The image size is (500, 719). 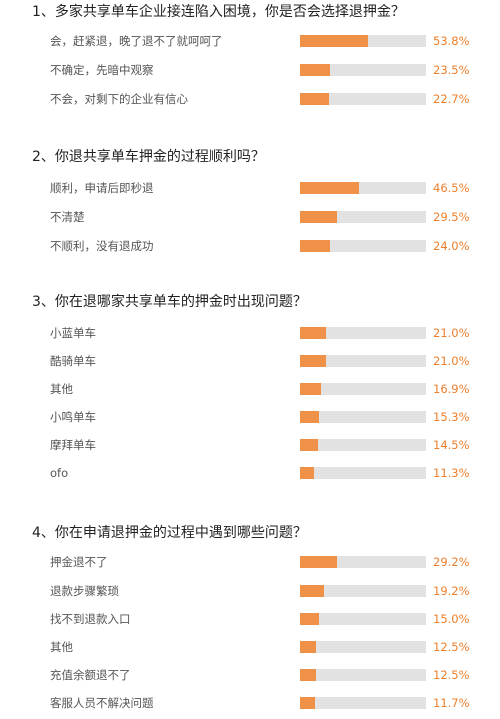 I want to click on option-label: ofo, so click(x=59, y=473).